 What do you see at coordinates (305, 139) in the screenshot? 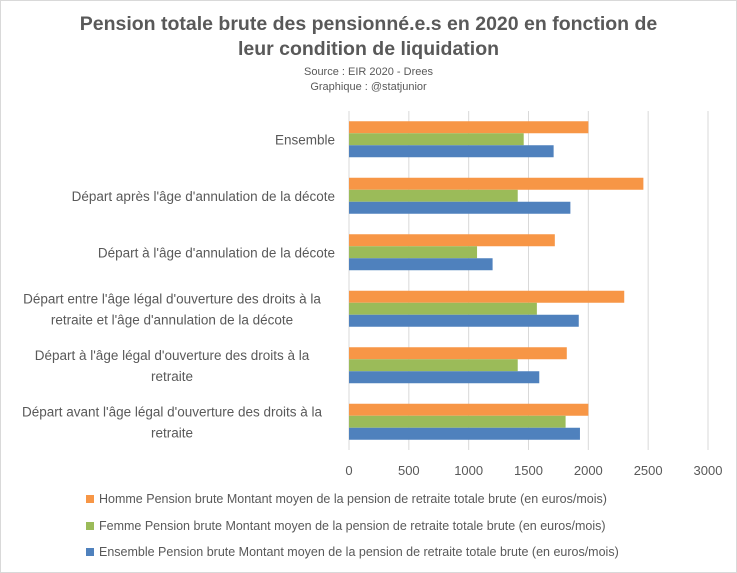
I see `category-label: Ensemble` at bounding box center [305, 139].